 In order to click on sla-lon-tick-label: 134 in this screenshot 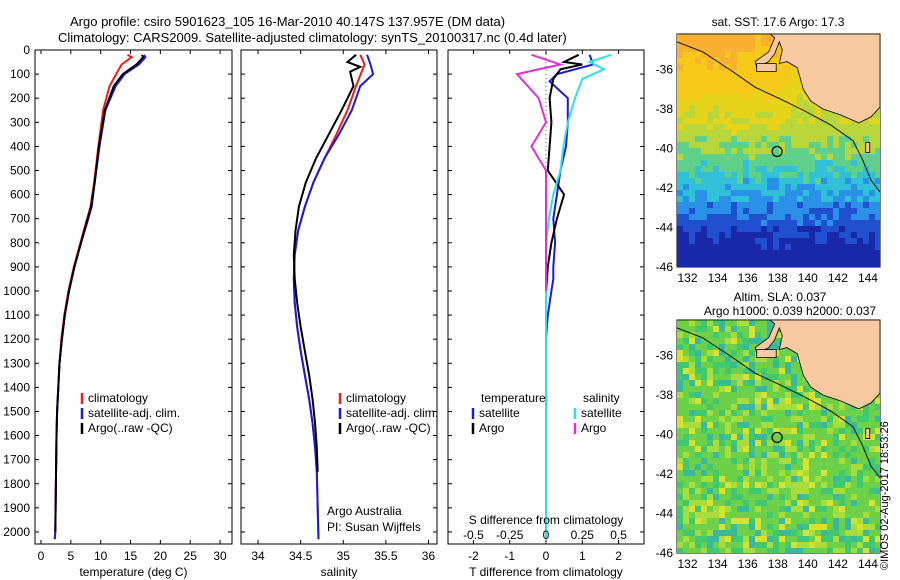, I will do `click(718, 564)`.